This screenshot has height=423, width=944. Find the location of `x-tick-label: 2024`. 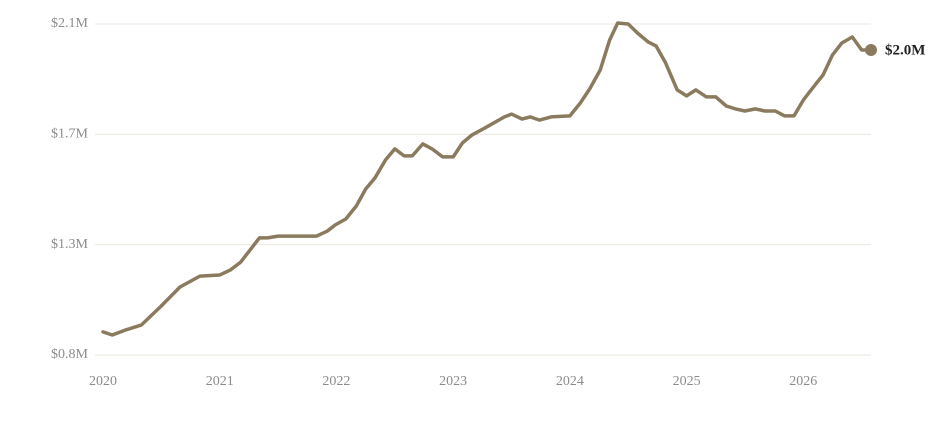

x-tick-label: 2024 is located at coordinates (570, 381).